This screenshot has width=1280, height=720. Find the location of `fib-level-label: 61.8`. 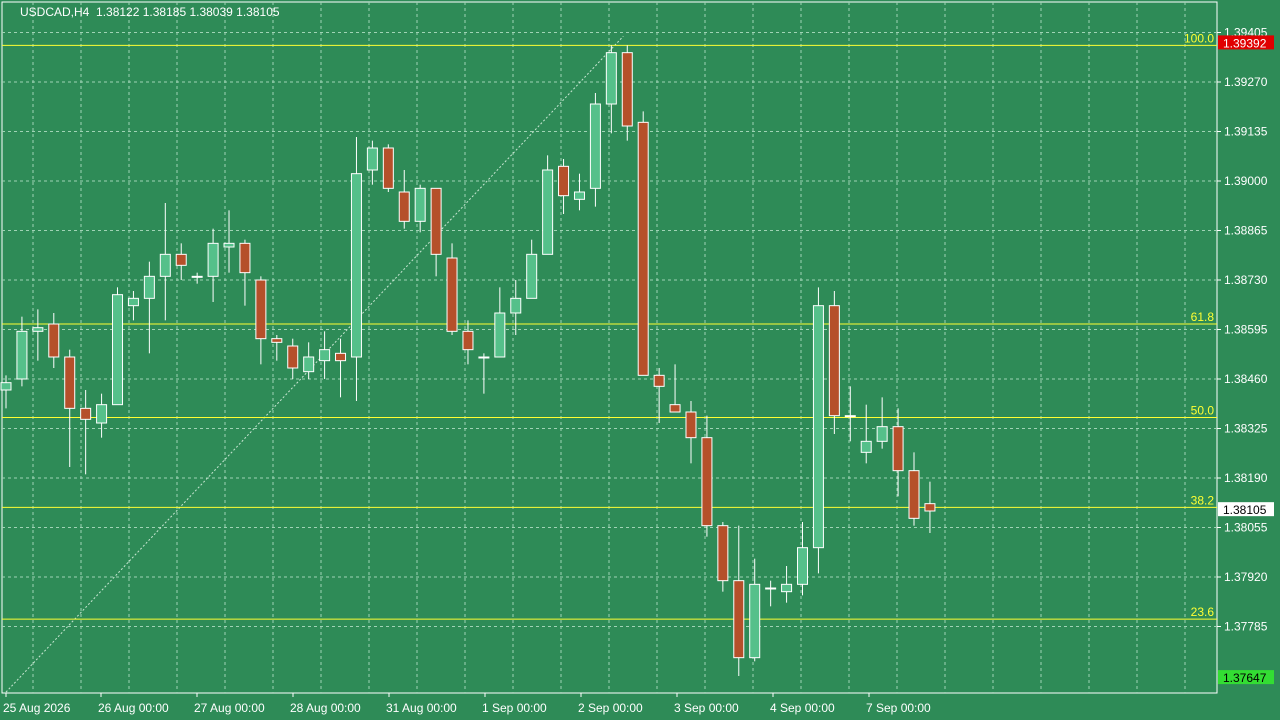

fib-level-label: 61.8 is located at coordinates (1203, 317).